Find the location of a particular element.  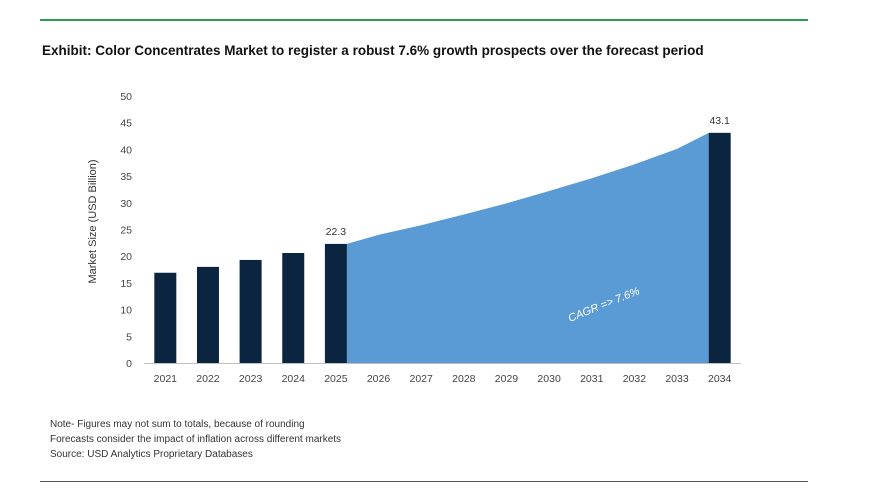

y-axis-label: Market Size (USD Billion) is located at coordinates (93, 221).